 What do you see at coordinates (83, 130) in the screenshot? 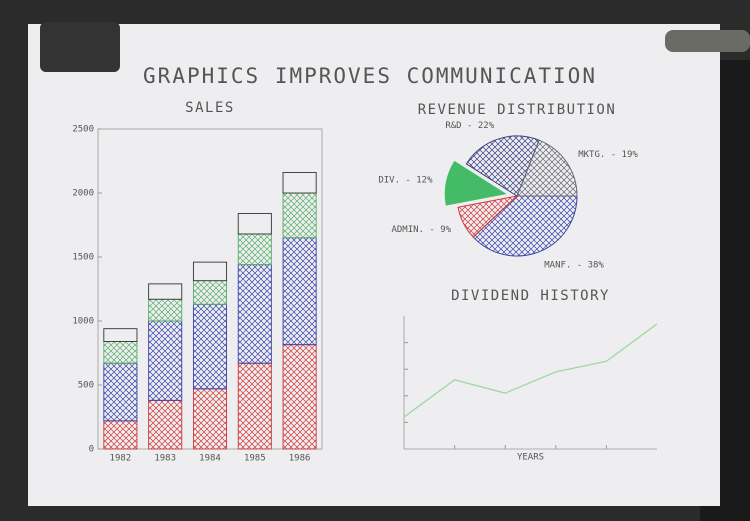
I see `y-tick-label: 2500` at bounding box center [83, 130].